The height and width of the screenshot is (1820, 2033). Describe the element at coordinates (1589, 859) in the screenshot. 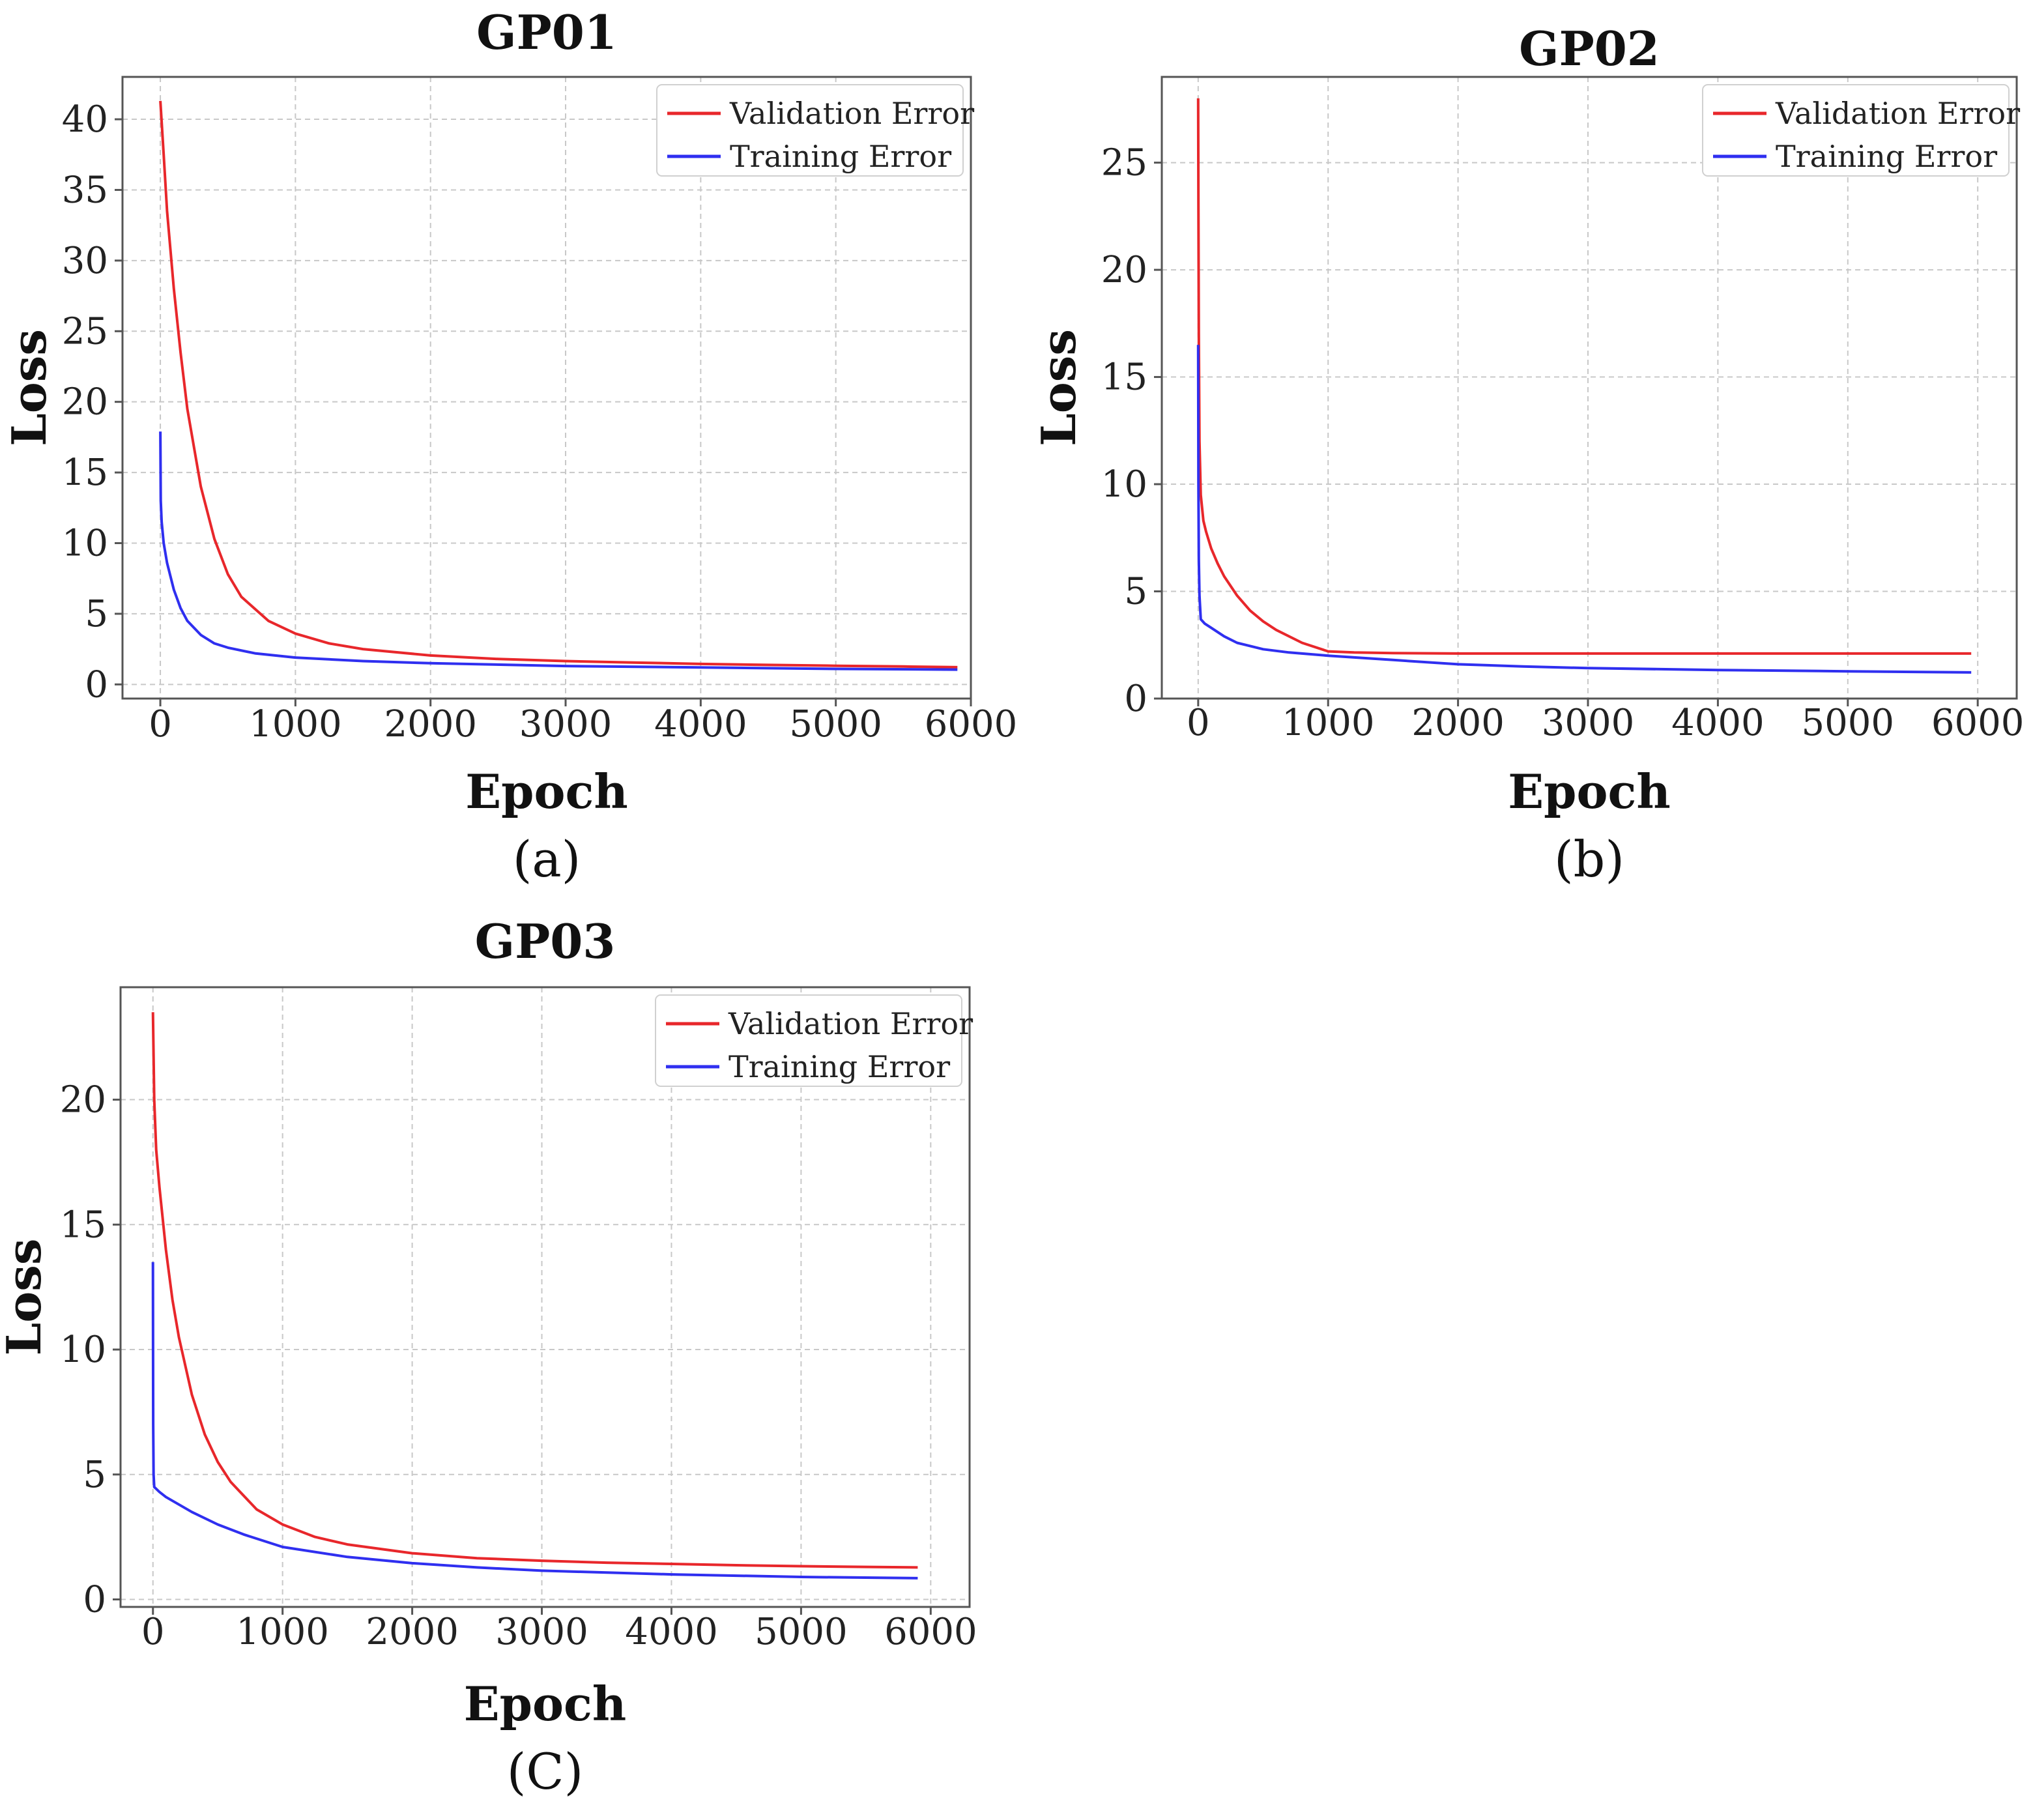

I see `panel-caption: (b)` at that location.